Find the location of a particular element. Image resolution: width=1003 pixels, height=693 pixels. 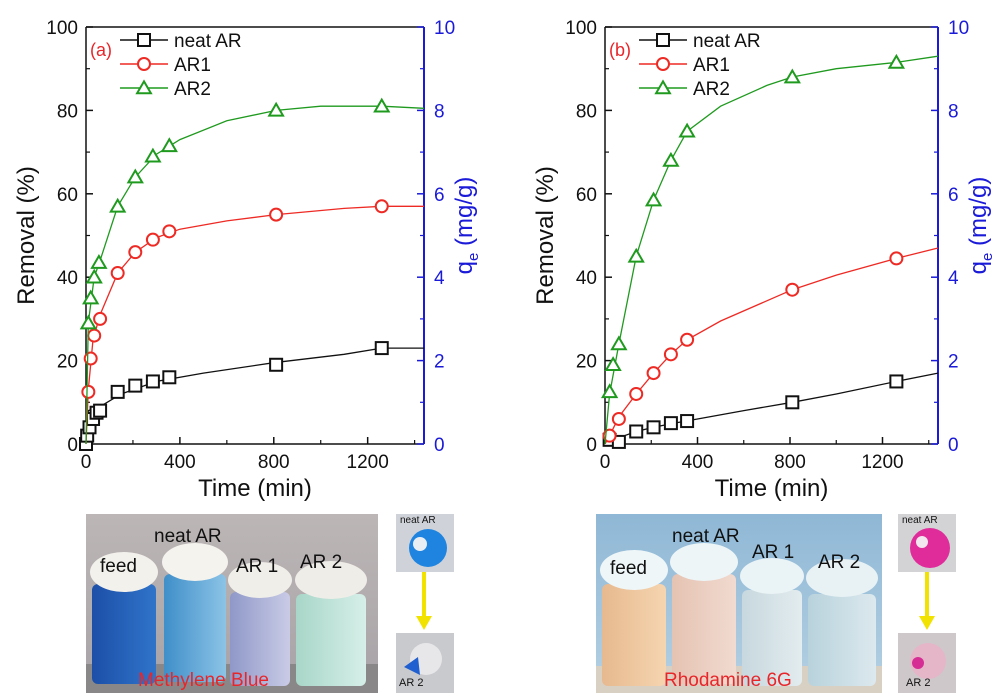

photo-rhodamine-6g: feed neat AR AR 1 AR 2 Rhodamine 6G is located at coordinates (739, 603).